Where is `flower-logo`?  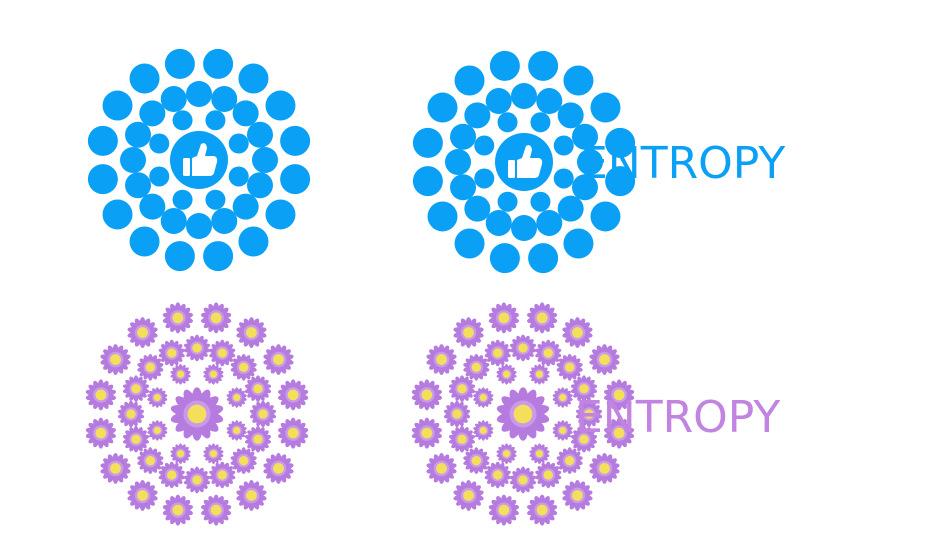
flower-logo is located at coordinates (197, 414).